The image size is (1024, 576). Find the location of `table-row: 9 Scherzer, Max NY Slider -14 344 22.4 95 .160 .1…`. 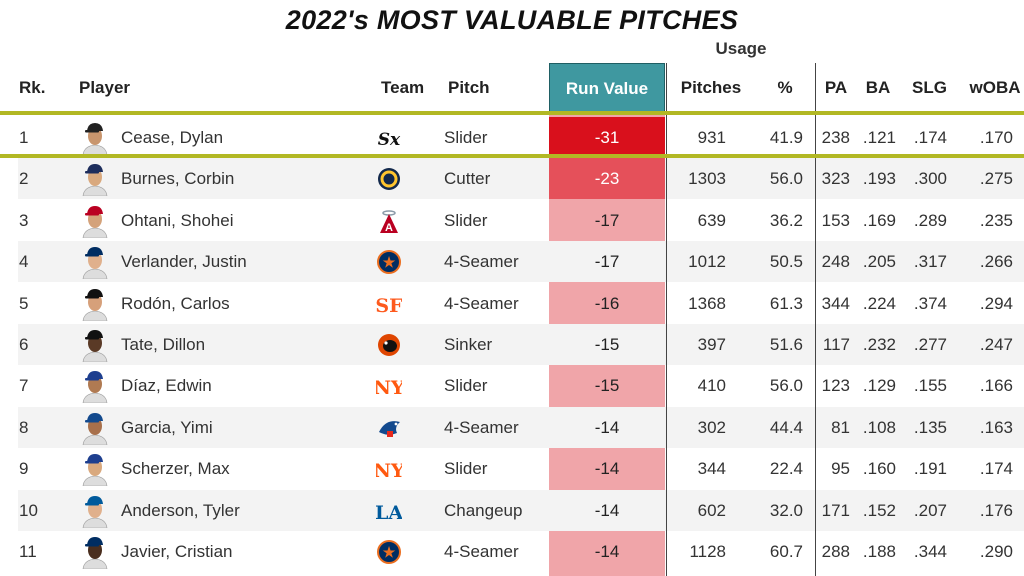

table-row: 9 Scherzer, Max NY Slider -14 344 22.4 95 .160 .1… is located at coordinates (521, 468).